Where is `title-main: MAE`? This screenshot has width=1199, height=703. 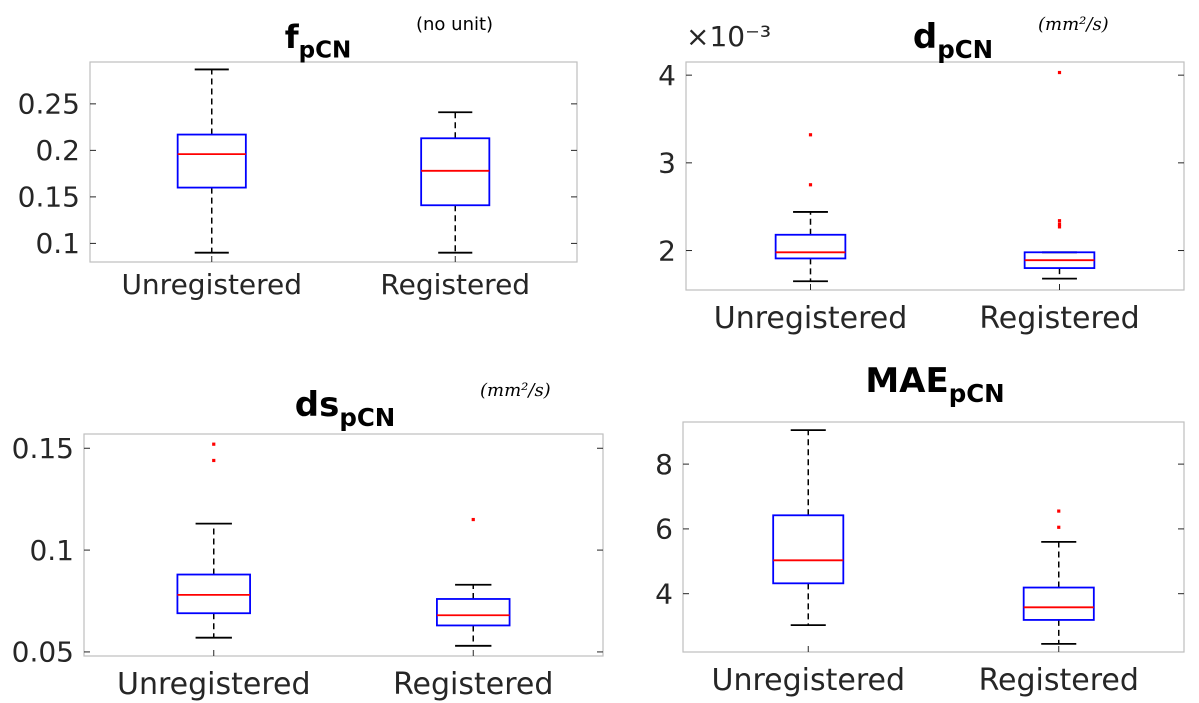
title-main: MAE is located at coordinates (906, 381).